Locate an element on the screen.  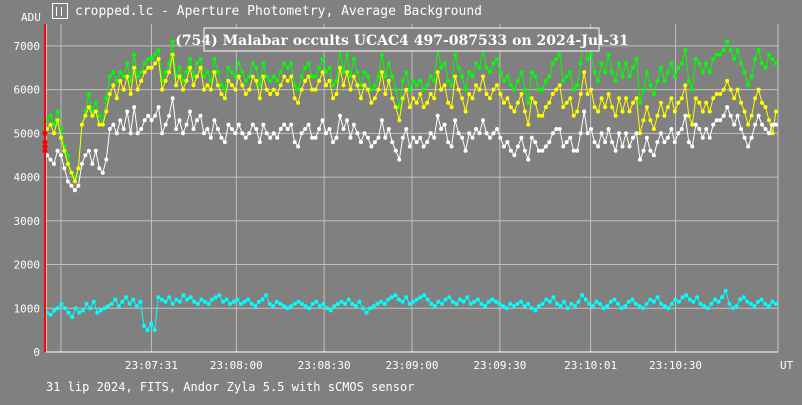
chart-app-icon is located at coordinates (60, 11).